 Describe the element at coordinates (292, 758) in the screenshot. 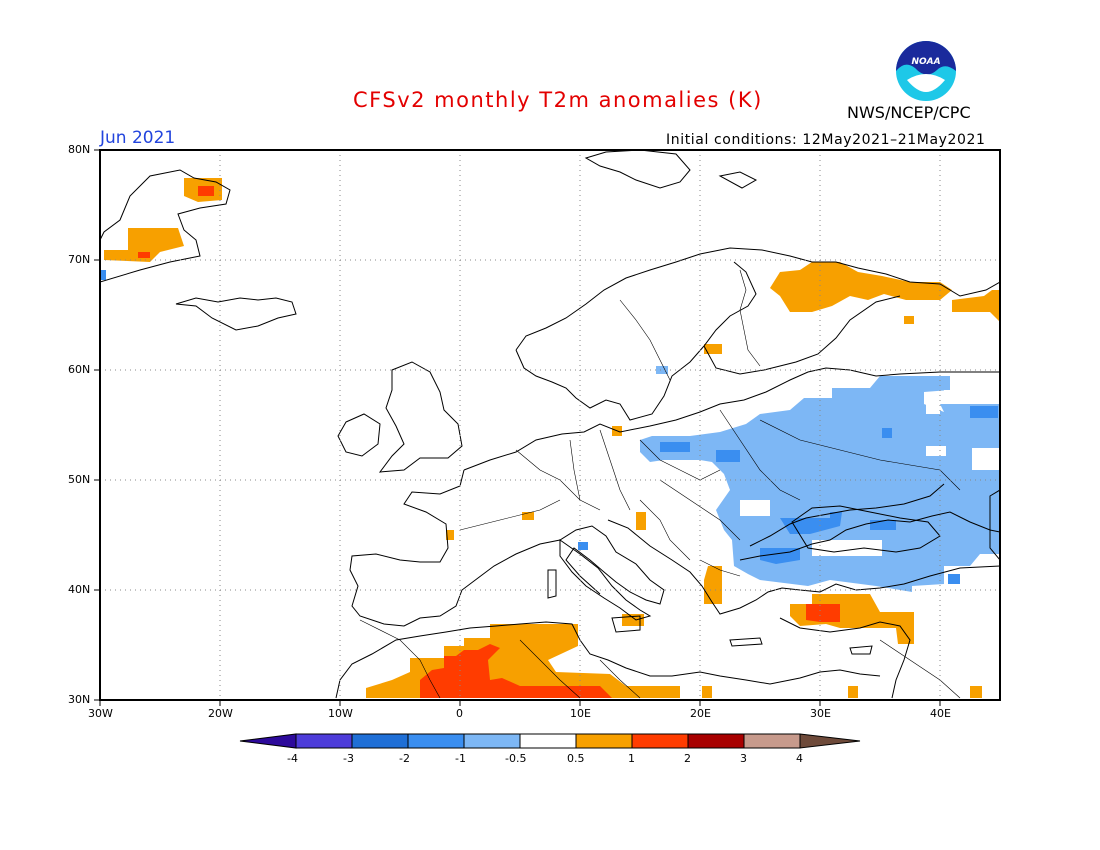

I see `colorbar-label: -4` at that location.